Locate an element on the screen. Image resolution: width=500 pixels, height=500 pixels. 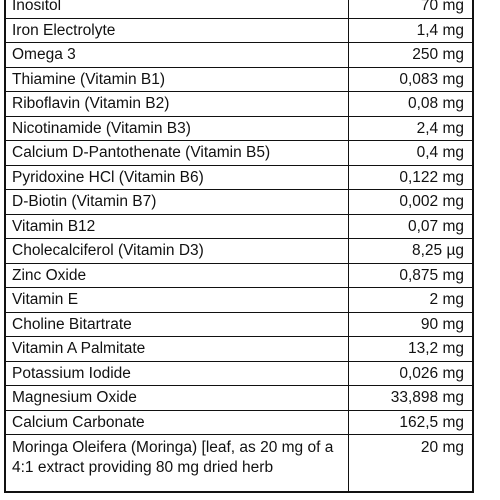
ingredient-name: Riboflavin (Vitamin B2) is located at coordinates (91, 103).